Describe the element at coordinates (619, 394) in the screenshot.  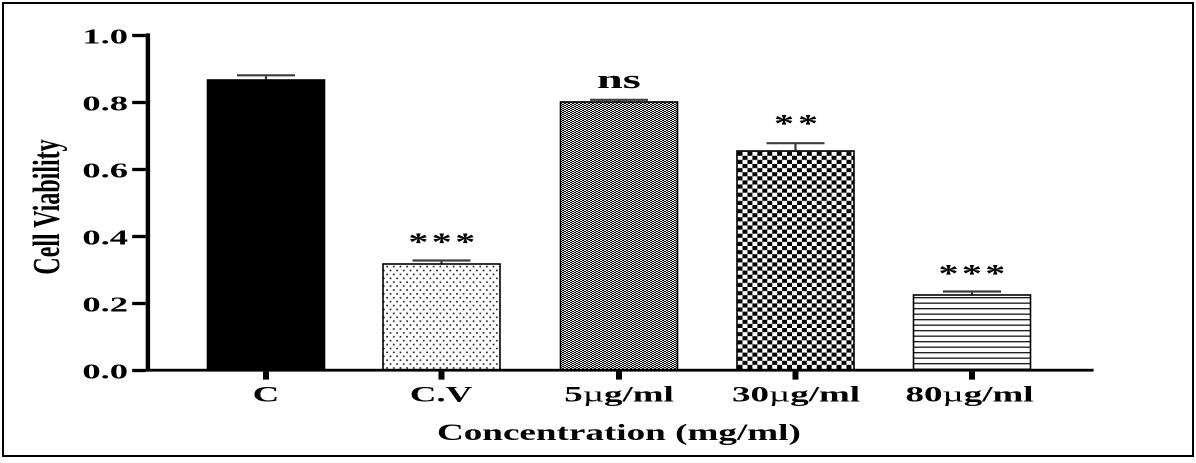
I see `svg-text: 5µg/ml` at that location.